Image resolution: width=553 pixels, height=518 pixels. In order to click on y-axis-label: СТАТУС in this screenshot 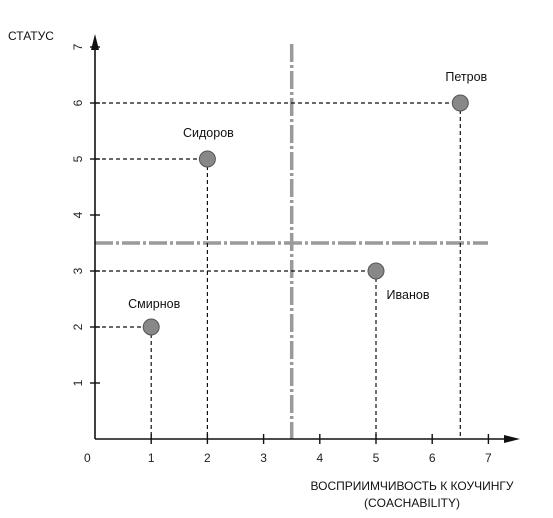, I will do `click(31, 36)`.